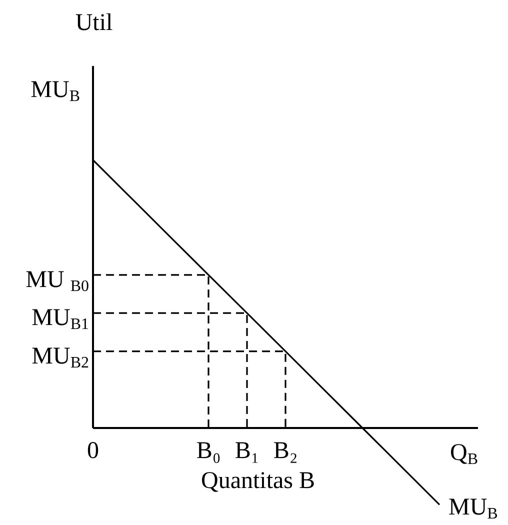 The width and height of the screenshot is (508, 525). What do you see at coordinates (247, 451) in the screenshot?
I see `x-tick-label: B₁` at bounding box center [247, 451].